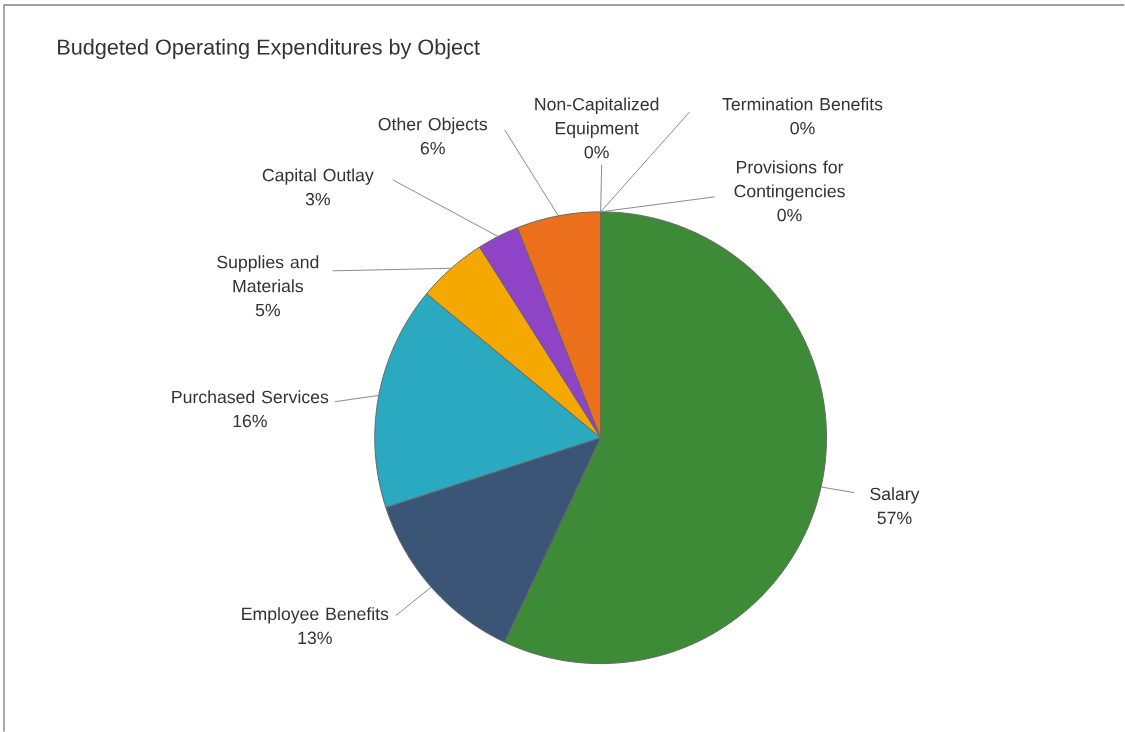  What do you see at coordinates (250, 421) in the screenshot?
I see `data-label: 16%` at bounding box center [250, 421].